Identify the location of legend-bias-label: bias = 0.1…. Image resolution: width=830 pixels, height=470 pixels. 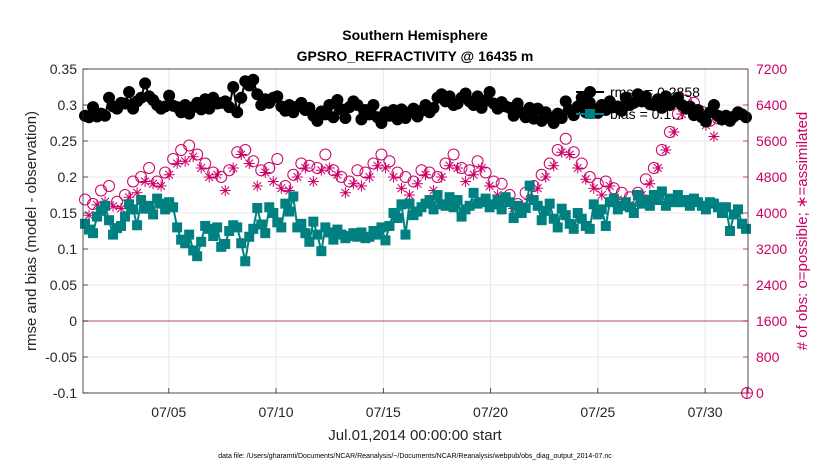
(647, 114).